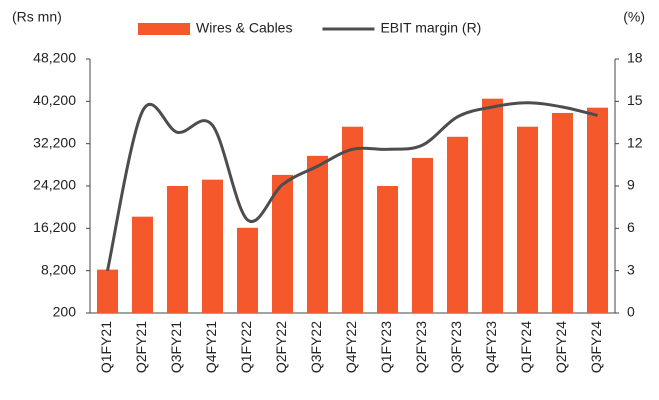 The height and width of the screenshot is (400, 659). I want to click on y-tick-label: 8,200, so click(58, 269).